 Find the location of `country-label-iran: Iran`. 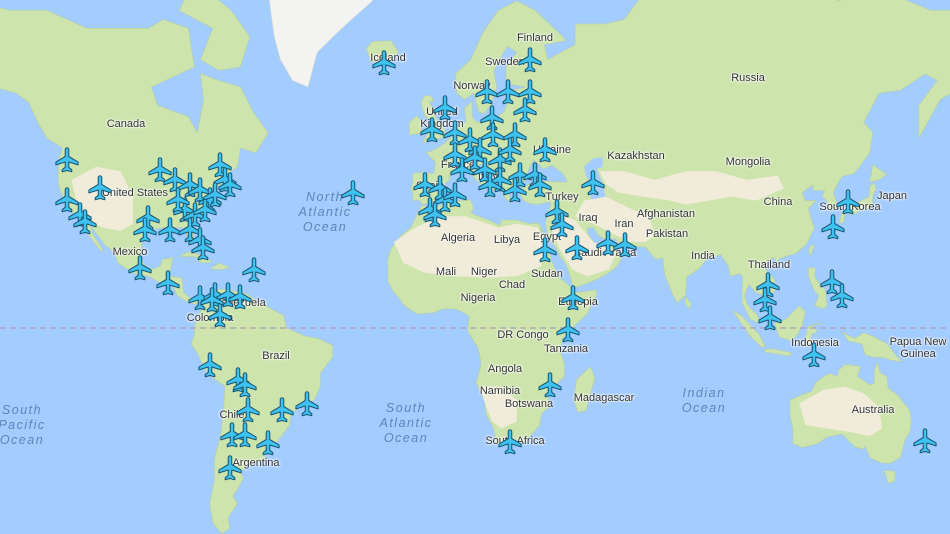

country-label-iran: Iran is located at coordinates (624, 224).